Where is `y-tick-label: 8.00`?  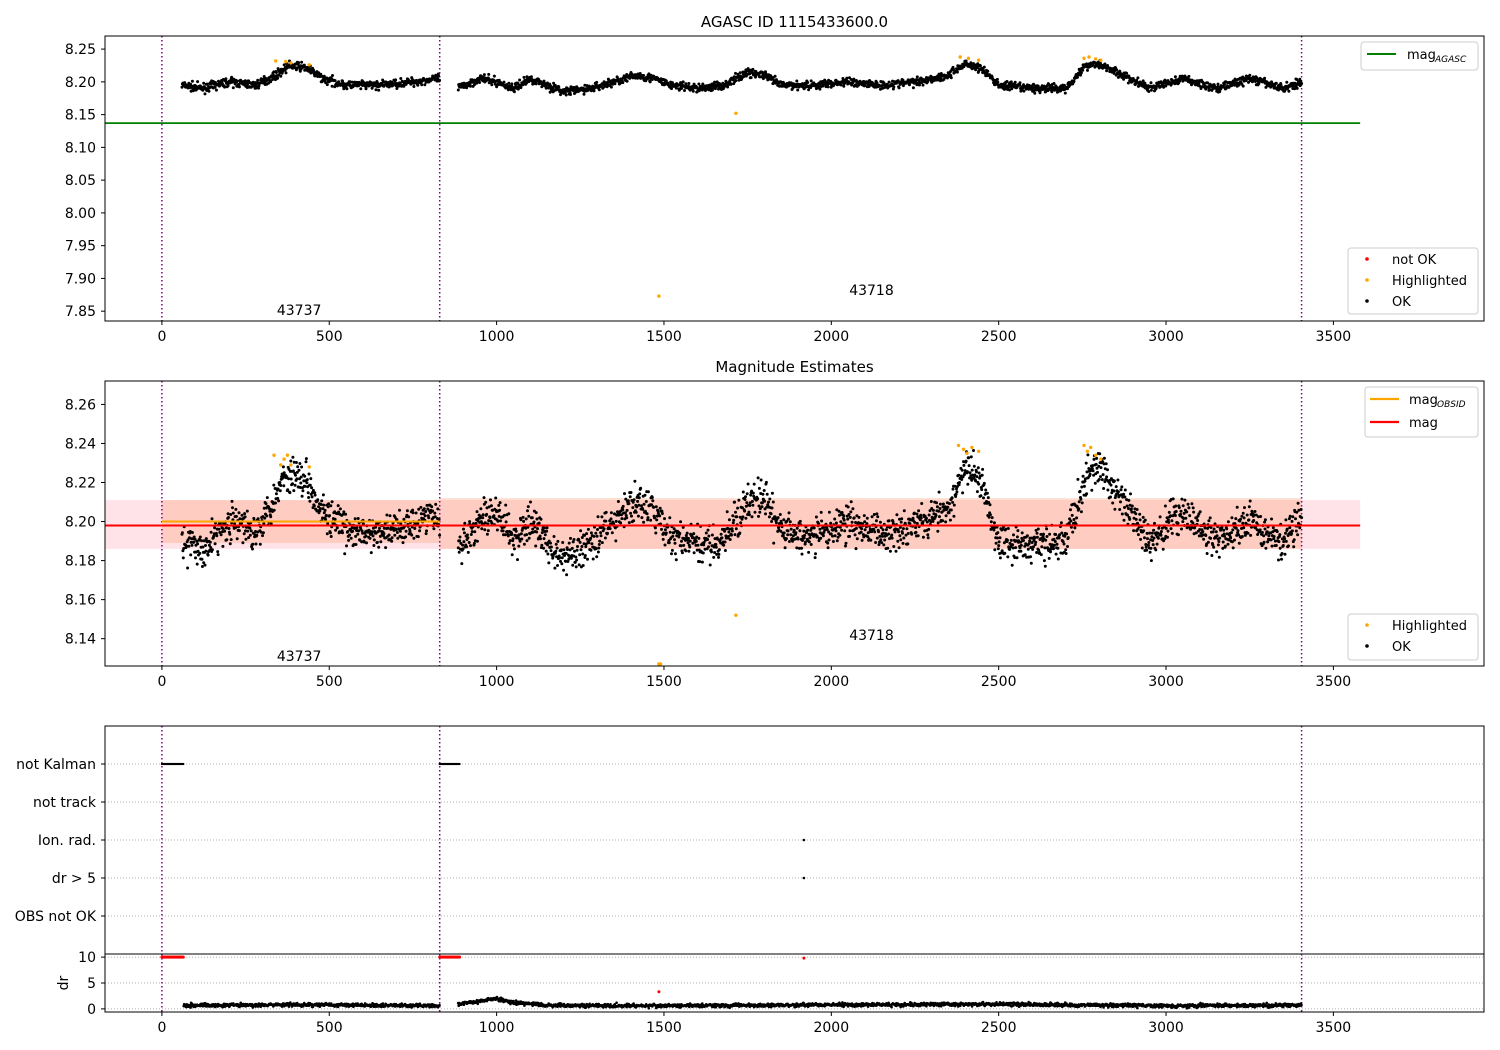 y-tick-label: 8.00 is located at coordinates (80, 214).